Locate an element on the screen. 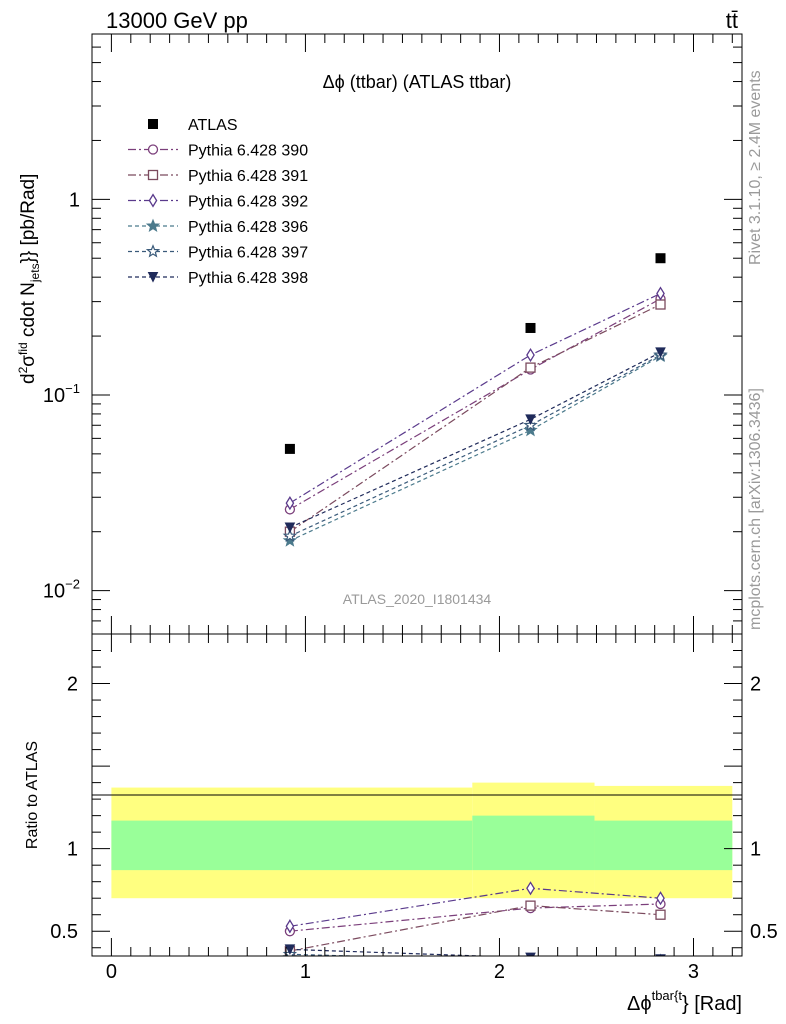  main-y-tick-label: 10⁻¹ is located at coordinates (61, 394).